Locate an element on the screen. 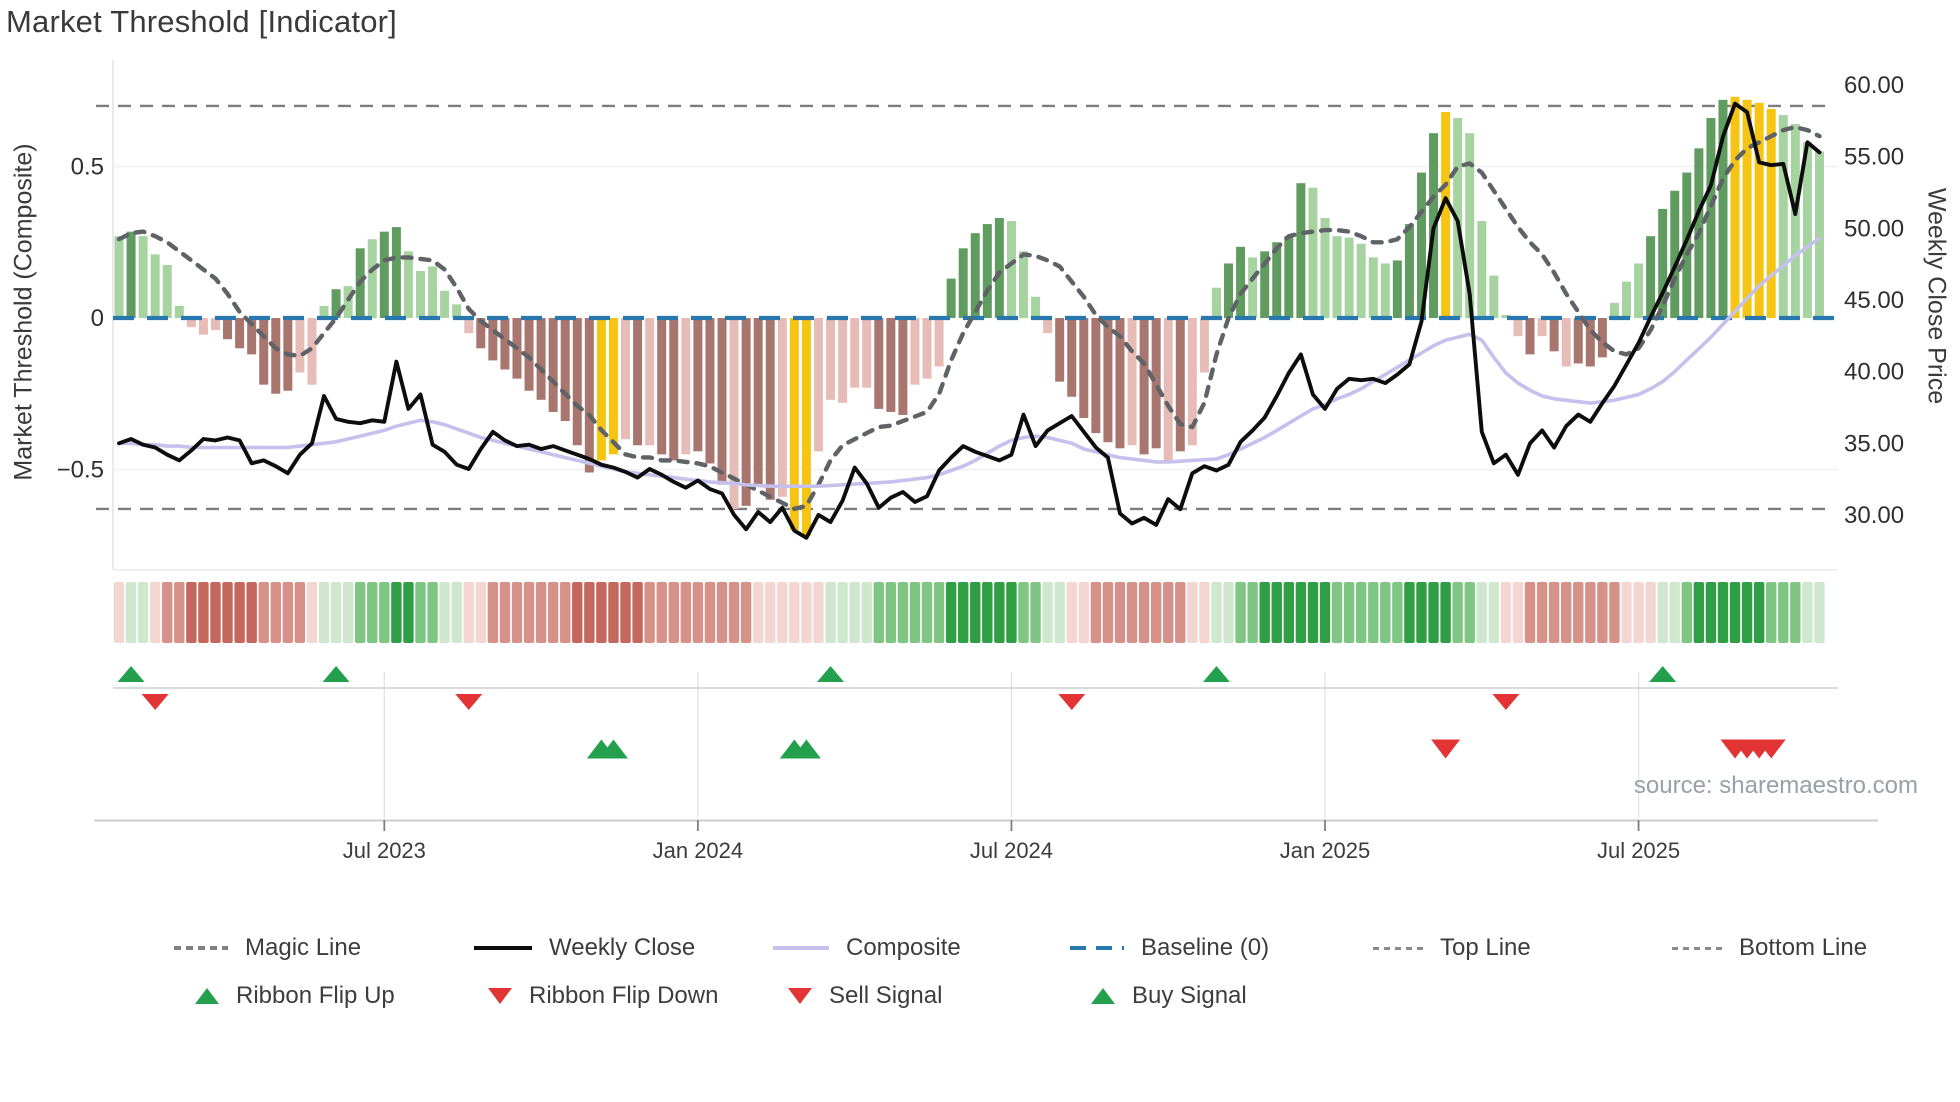 The height and width of the screenshot is (1102, 1960). y-axis-left: 0.5 0 −0.5 is located at coordinates (80, 319).